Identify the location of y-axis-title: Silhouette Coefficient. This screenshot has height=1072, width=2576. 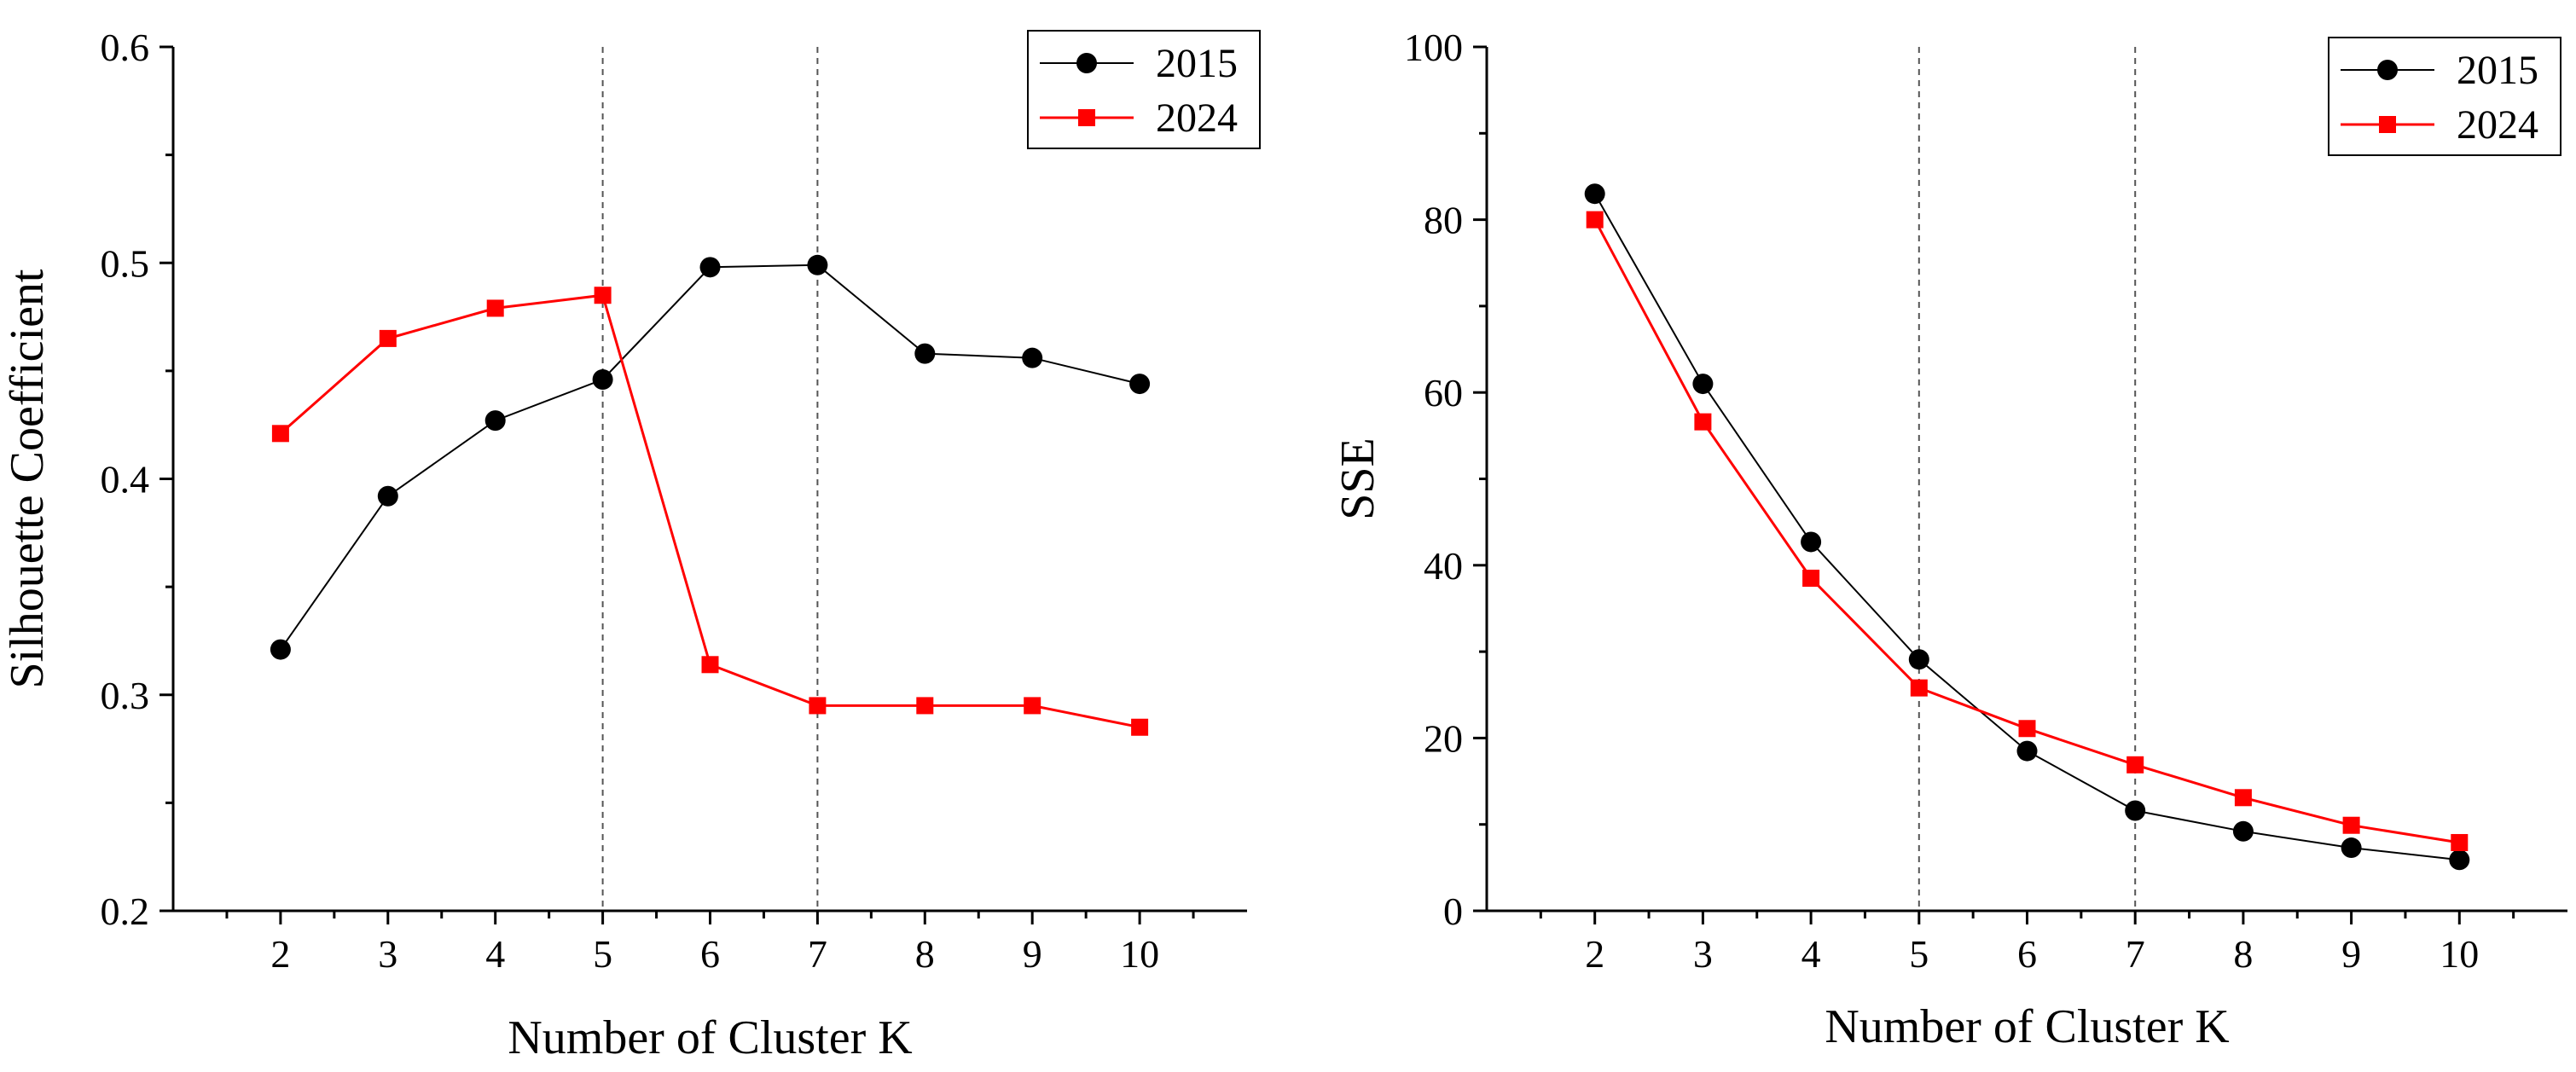
(27, 478).